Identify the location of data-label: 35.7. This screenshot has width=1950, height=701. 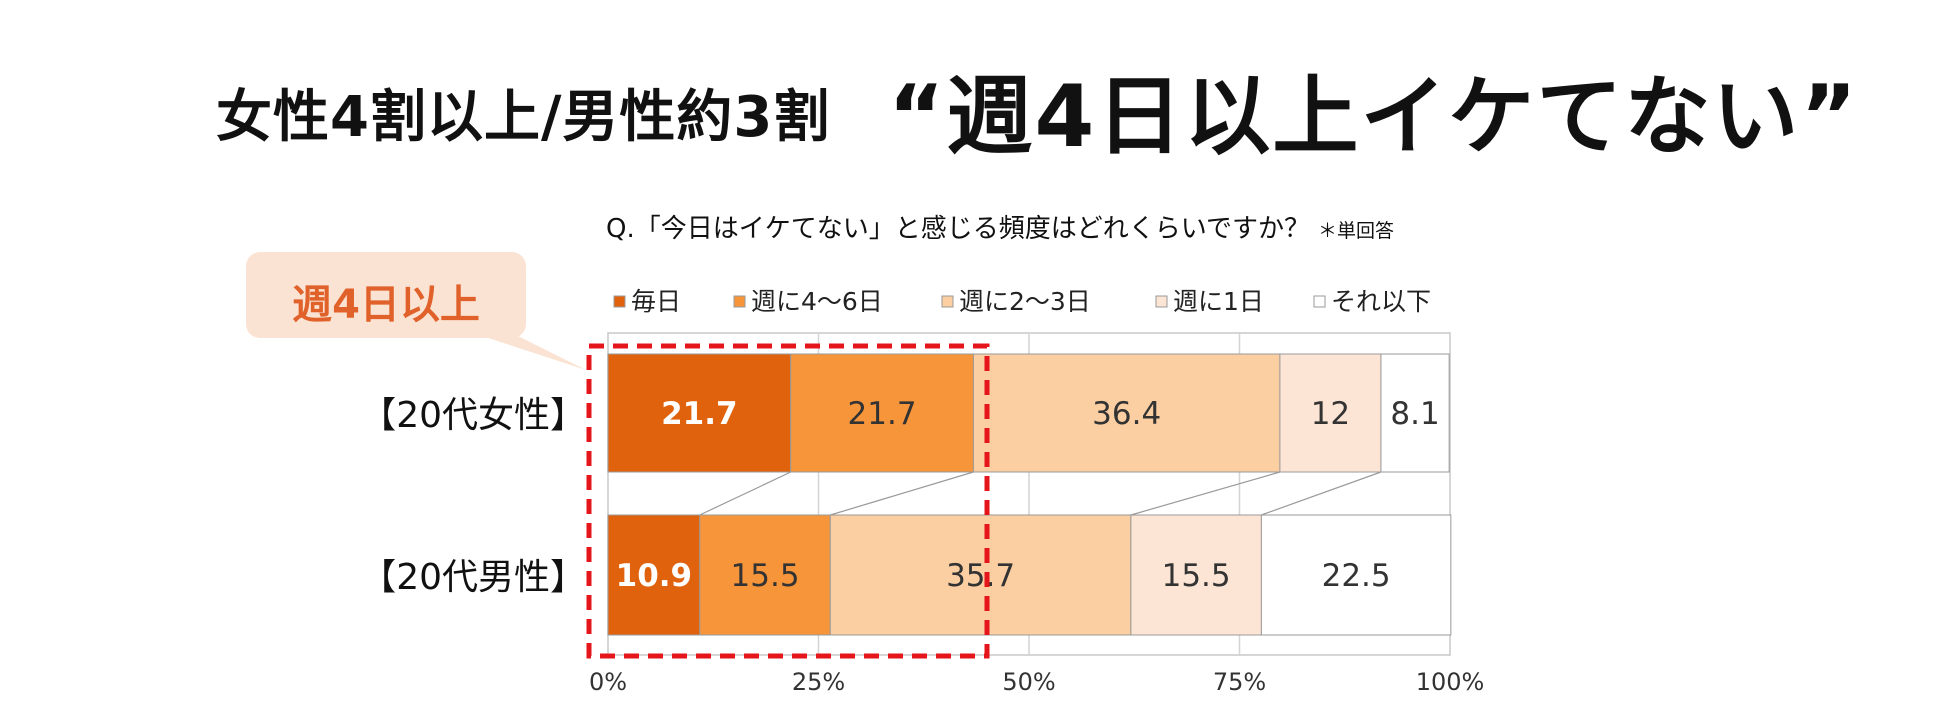
(980, 576).